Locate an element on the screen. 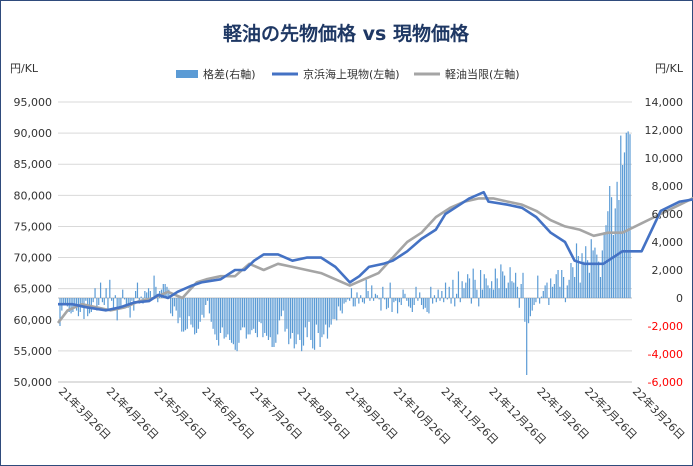 The width and height of the screenshot is (693, 466). right-axis-unit: 円/KL is located at coordinates (669, 68).